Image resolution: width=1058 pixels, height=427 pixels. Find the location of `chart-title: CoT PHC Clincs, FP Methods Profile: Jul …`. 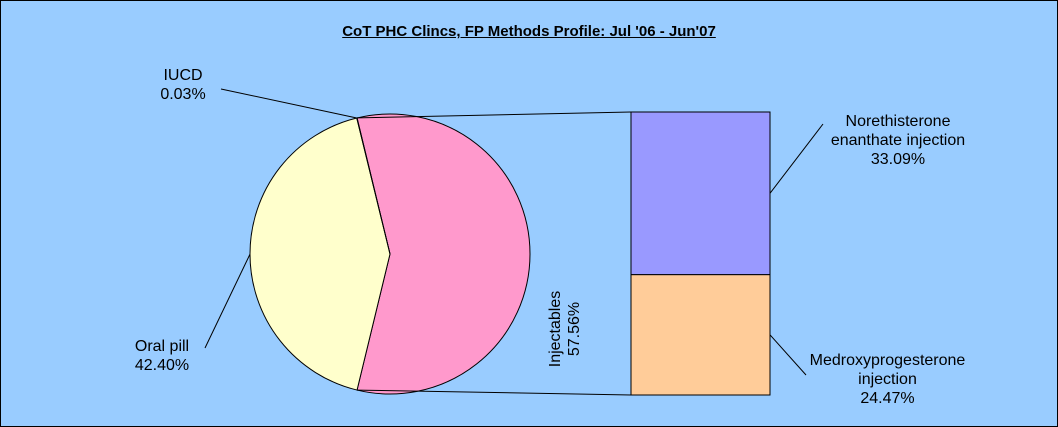

chart-title: CoT PHC Clincs, FP Methods Profile: Jul … is located at coordinates (529, 31).